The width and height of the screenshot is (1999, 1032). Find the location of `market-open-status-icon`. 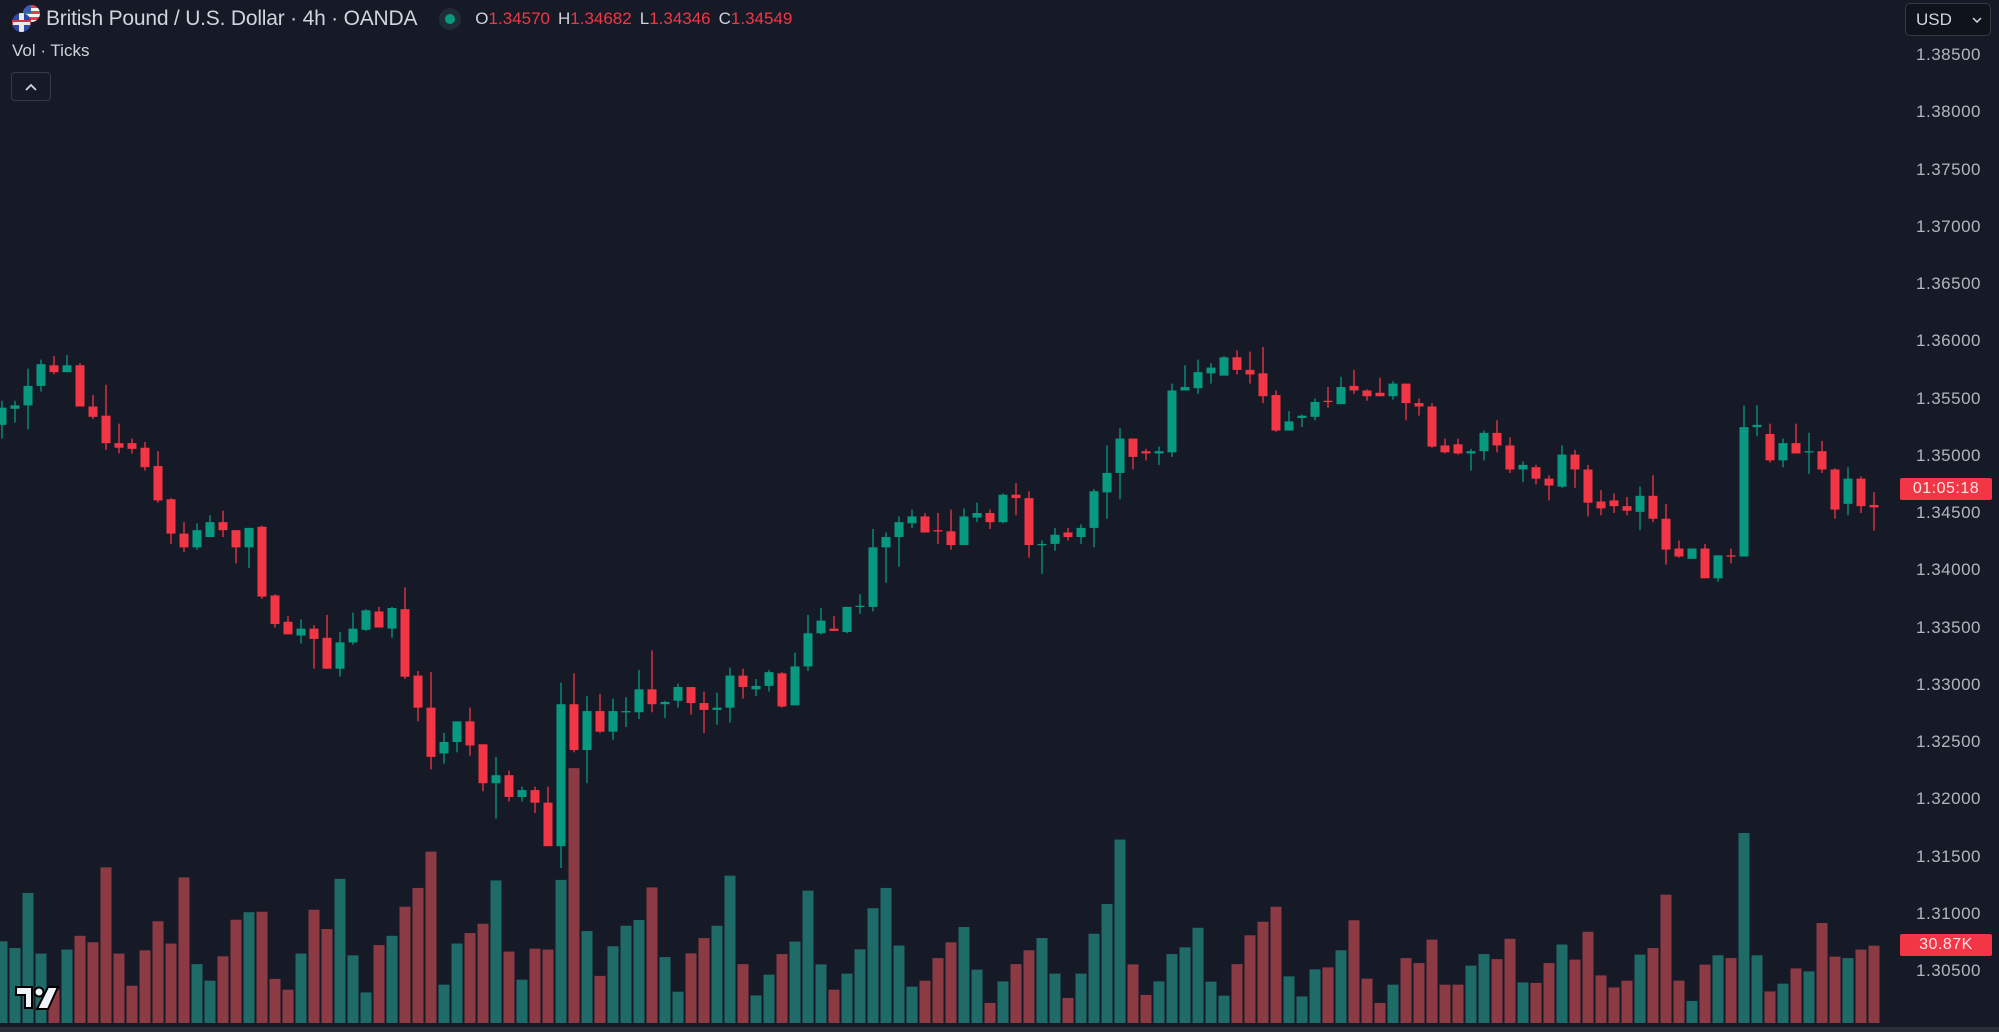

market-open-status-icon is located at coordinates (450, 19).